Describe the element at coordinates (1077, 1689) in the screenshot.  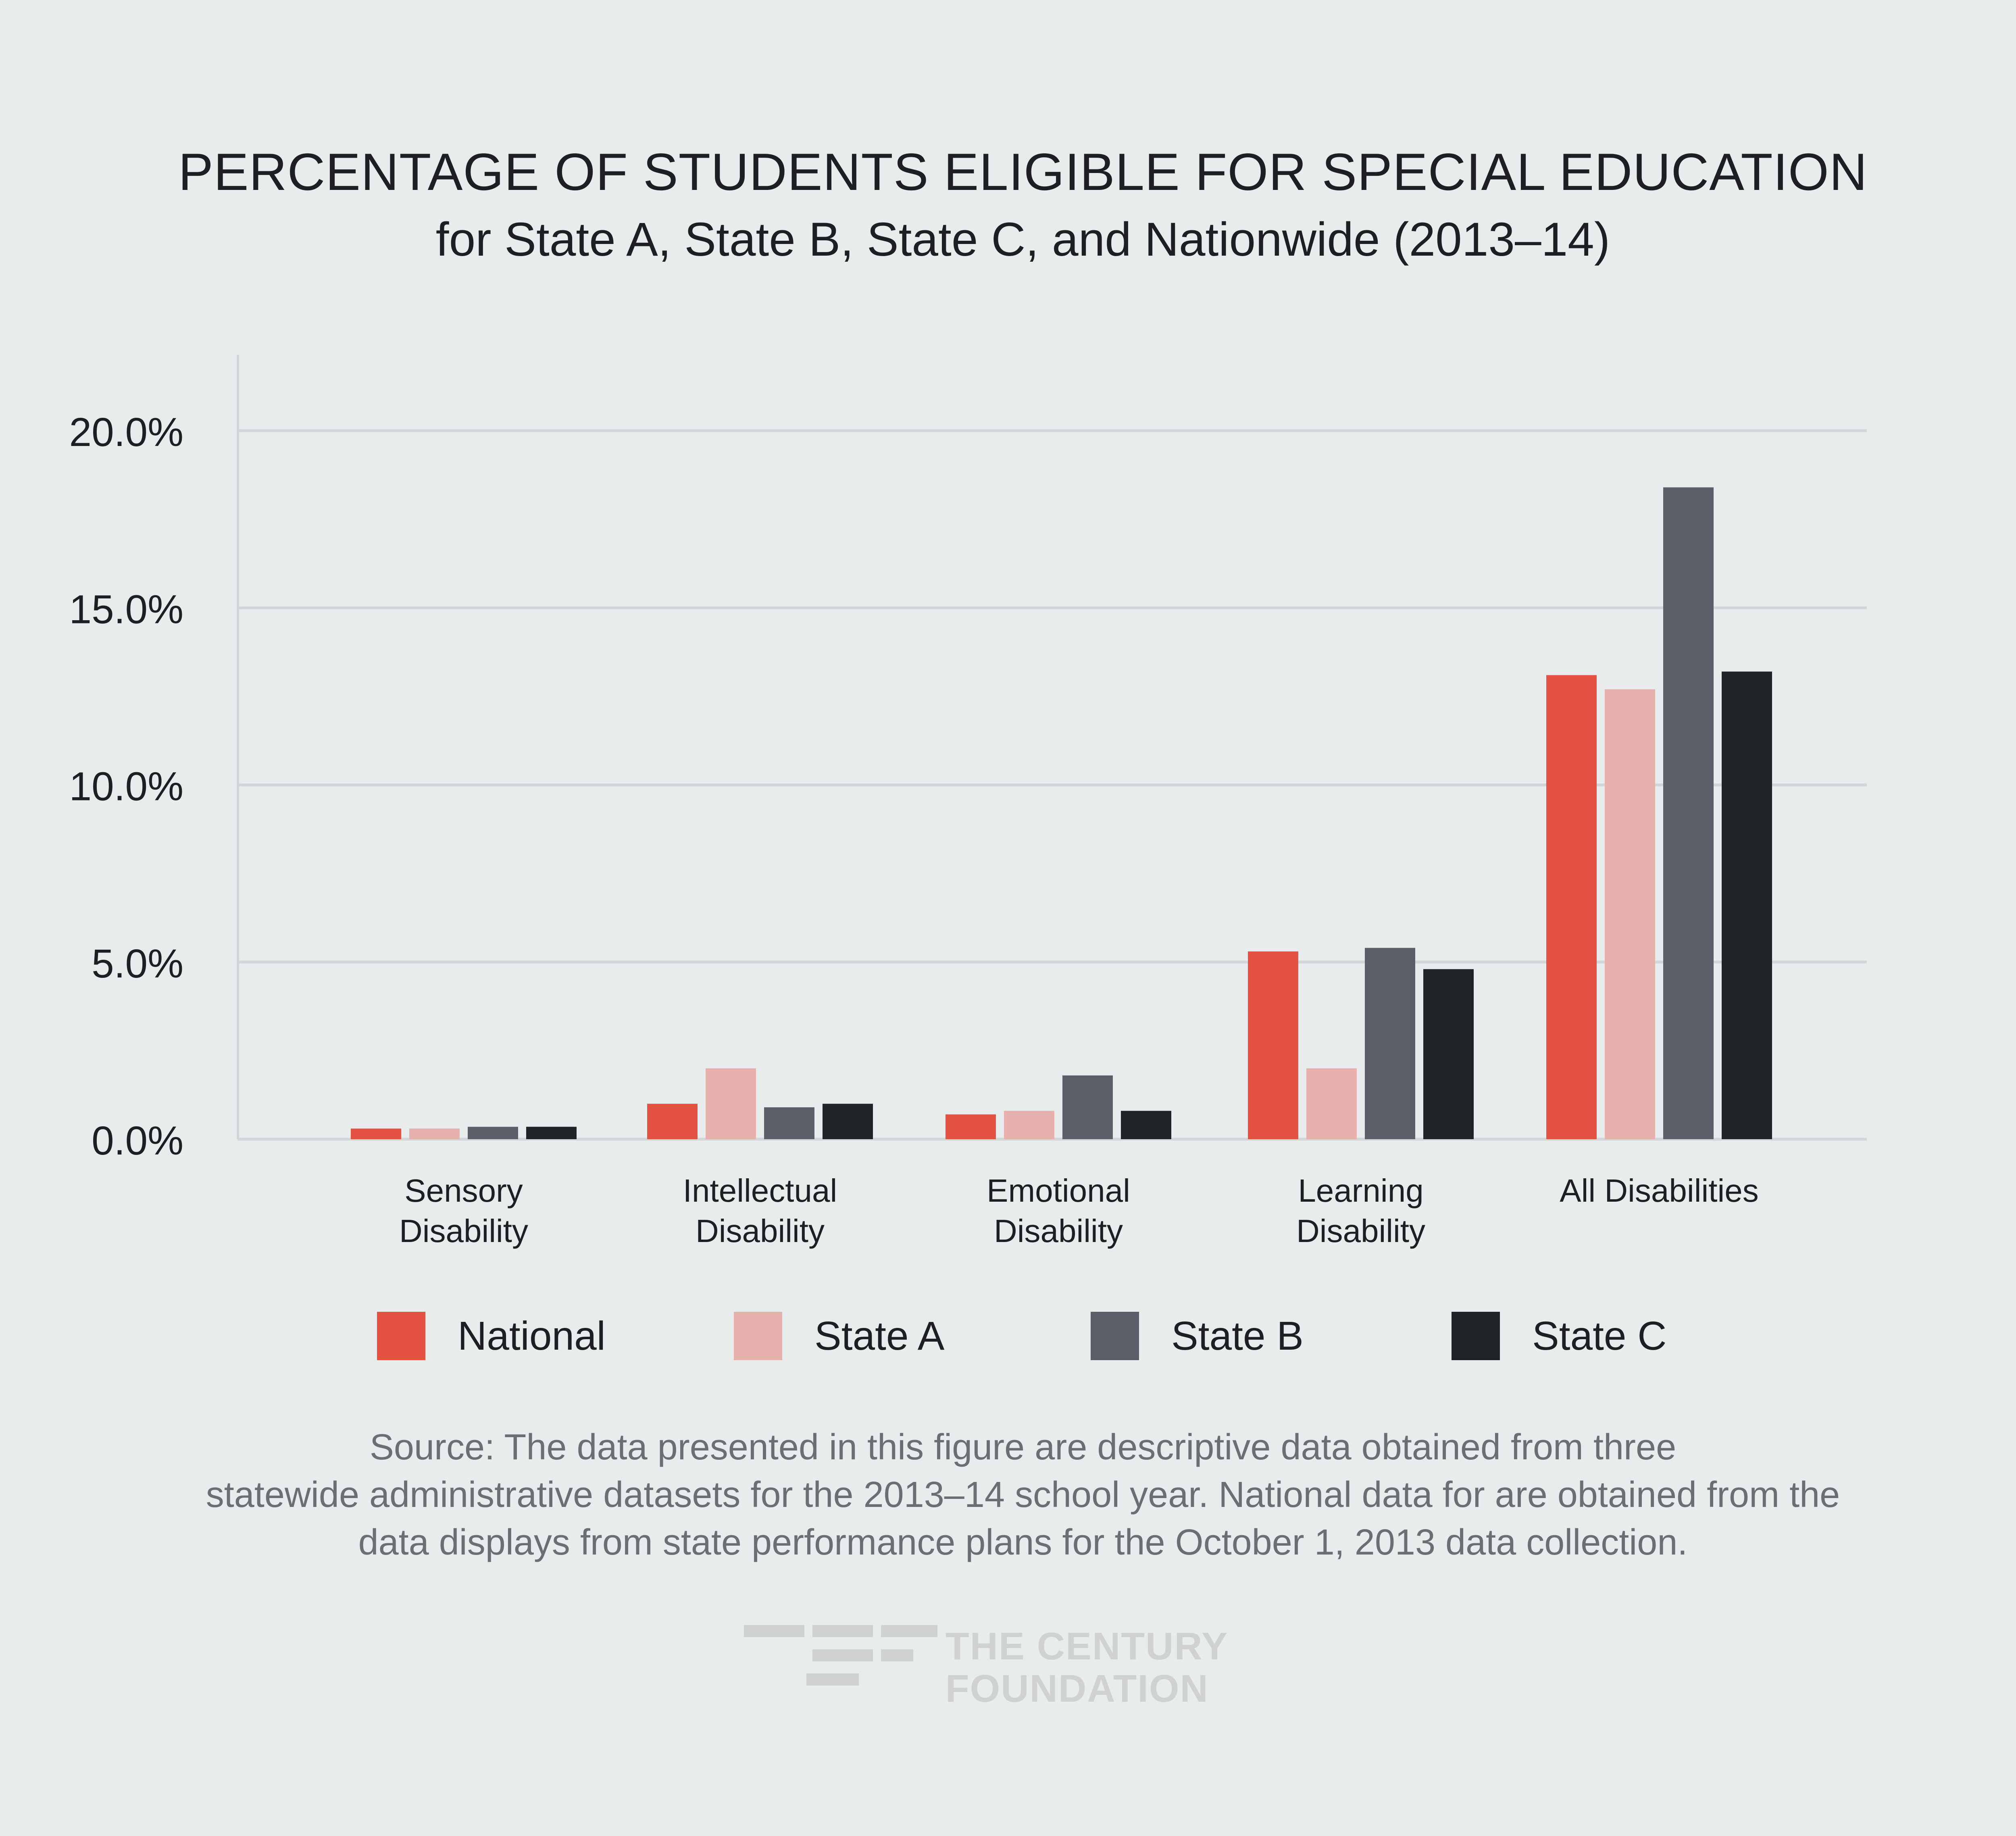
I see `logo-text-line2: FOUNDATION` at that location.